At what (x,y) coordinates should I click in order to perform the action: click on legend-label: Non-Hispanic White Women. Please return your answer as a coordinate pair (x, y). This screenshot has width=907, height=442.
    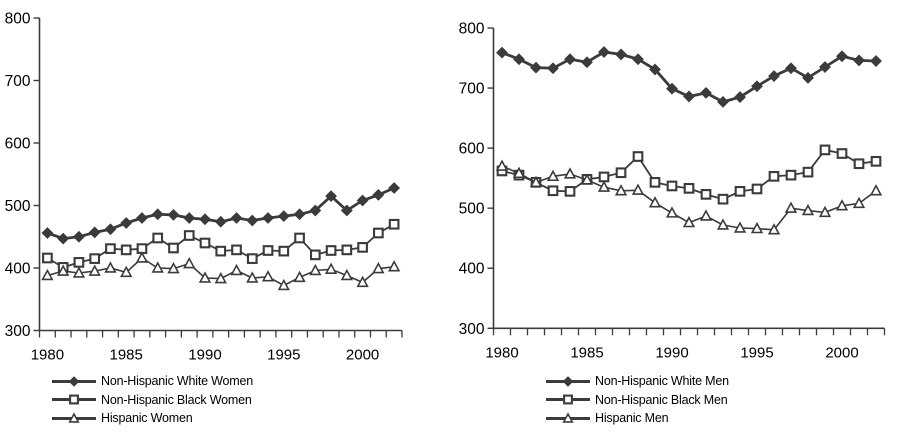
    Looking at the image, I should click on (177, 381).